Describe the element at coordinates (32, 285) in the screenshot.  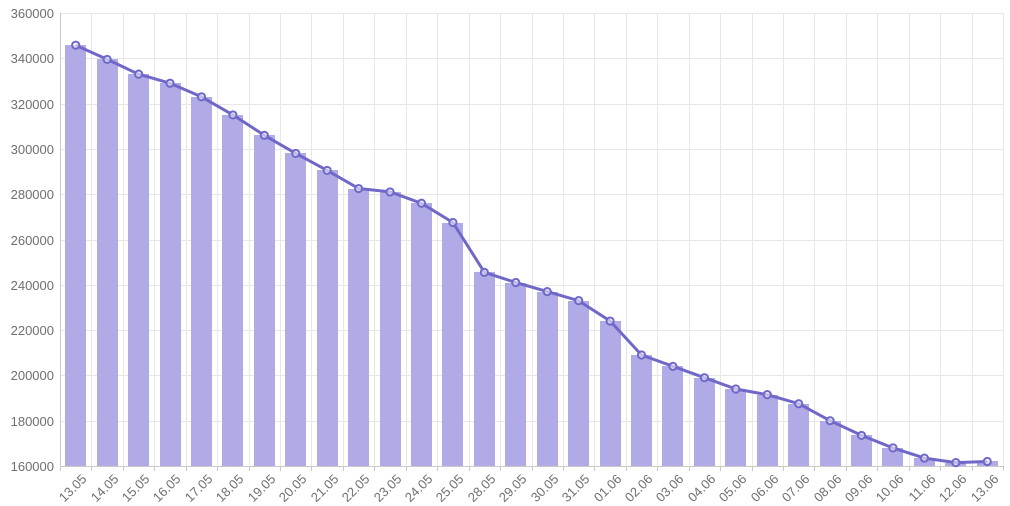
I see `y-tick-label: 240000` at that location.